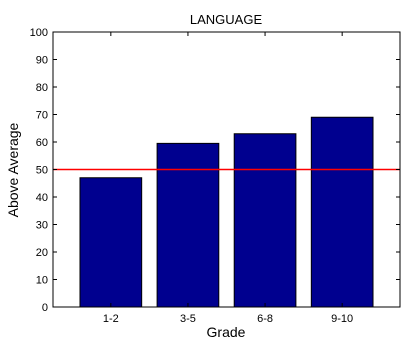 Image resolution: width=401 pixels, height=341 pixels. I want to click on x-tick-label: 9-10, so click(342, 319).